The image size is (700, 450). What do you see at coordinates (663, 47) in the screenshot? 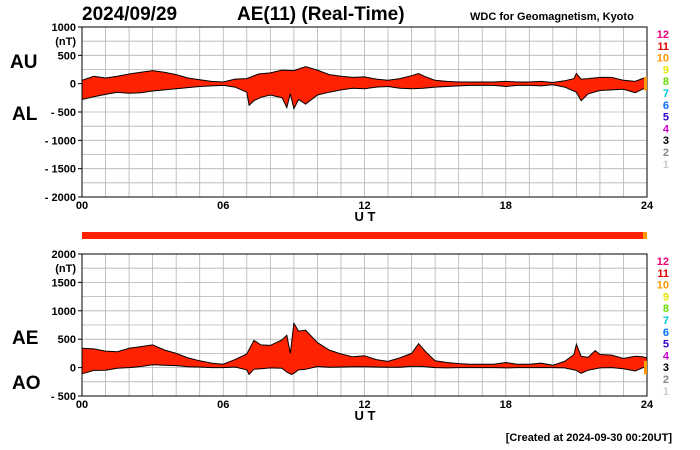
I see `au-al-legend-11: 11` at bounding box center [663, 47].